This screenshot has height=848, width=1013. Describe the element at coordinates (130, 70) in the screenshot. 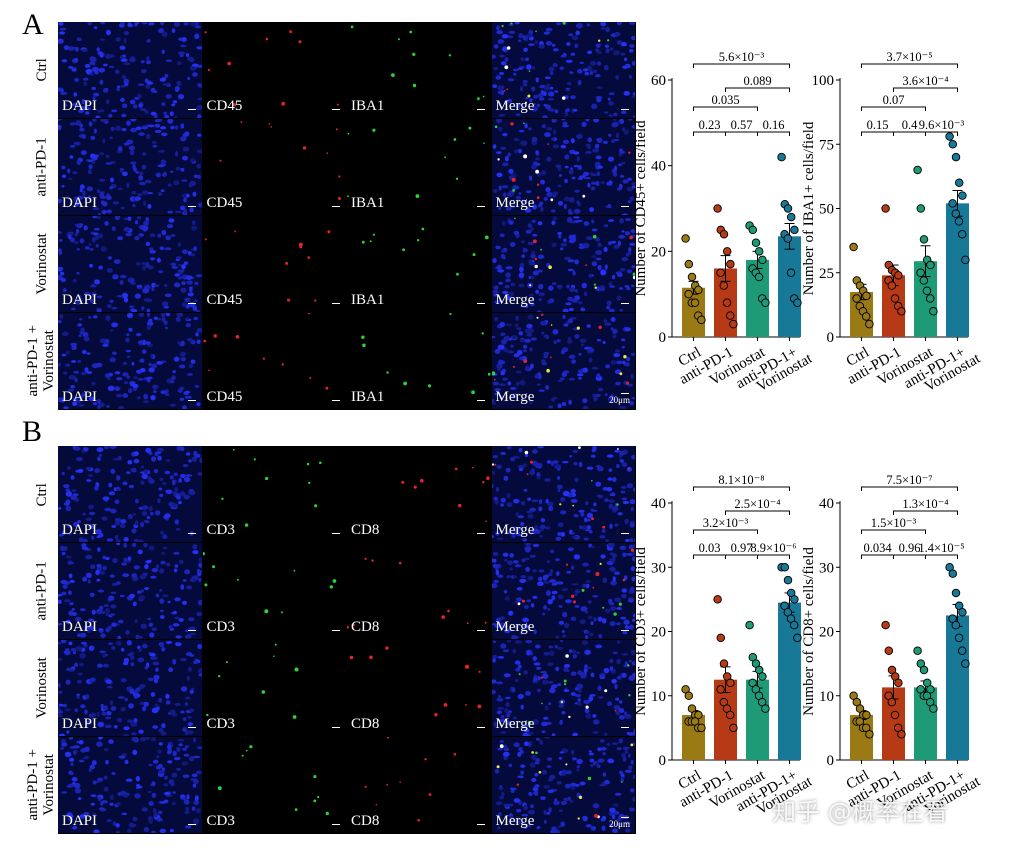

I see `micrograph-dapi-row1: DAPI` at that location.